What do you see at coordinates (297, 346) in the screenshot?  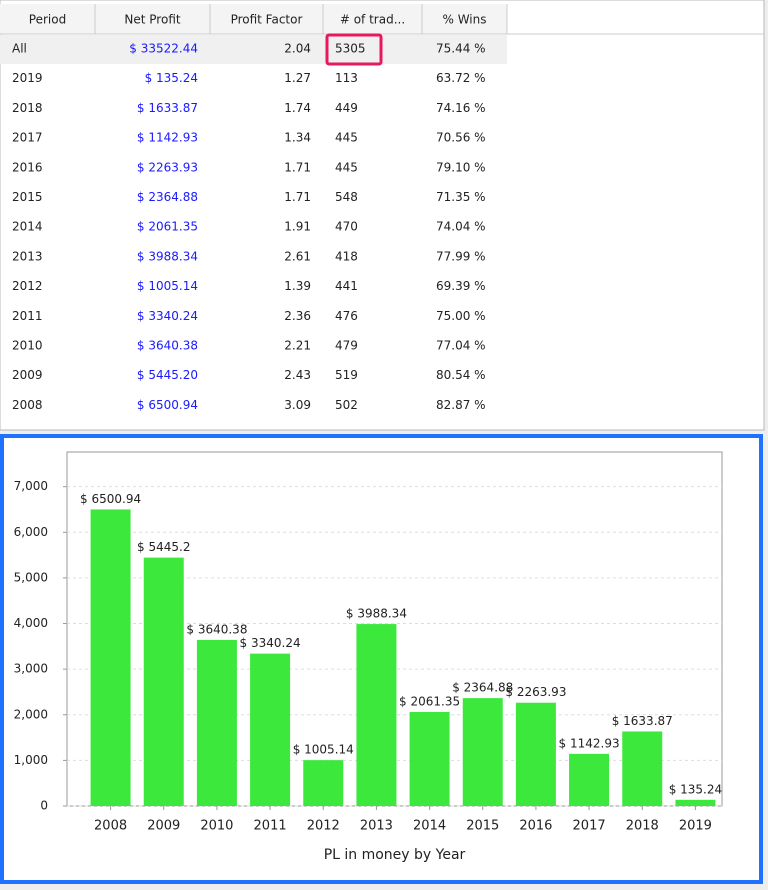 I see `table-cell: 2.21` at bounding box center [297, 346].